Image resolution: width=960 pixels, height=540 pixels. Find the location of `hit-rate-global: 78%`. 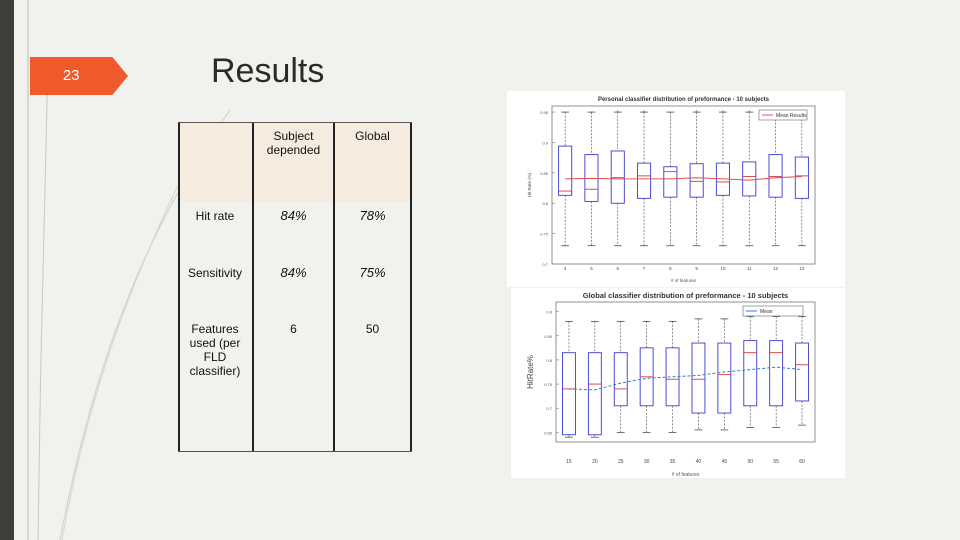

hit-rate-global: 78% is located at coordinates (372, 215).